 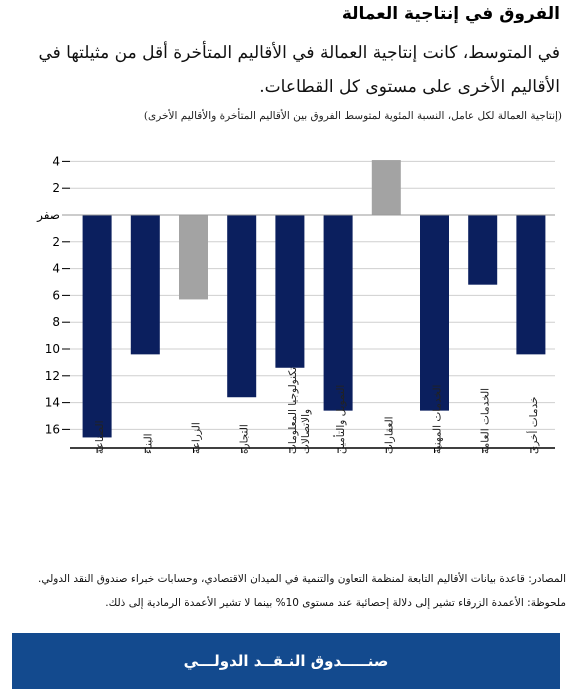 I want to click on x-tick-label-group: الخدمات العامة, so click(x=486, y=421).